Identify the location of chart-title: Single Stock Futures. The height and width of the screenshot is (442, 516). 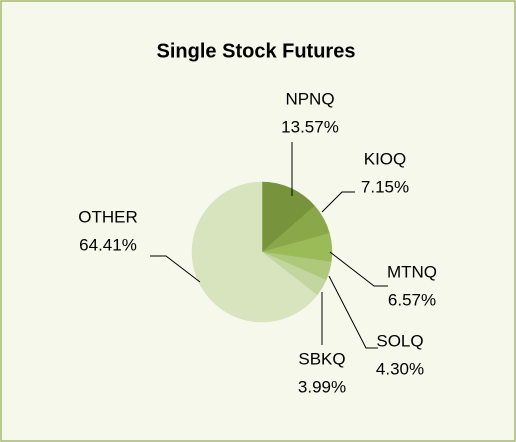
(256, 51).